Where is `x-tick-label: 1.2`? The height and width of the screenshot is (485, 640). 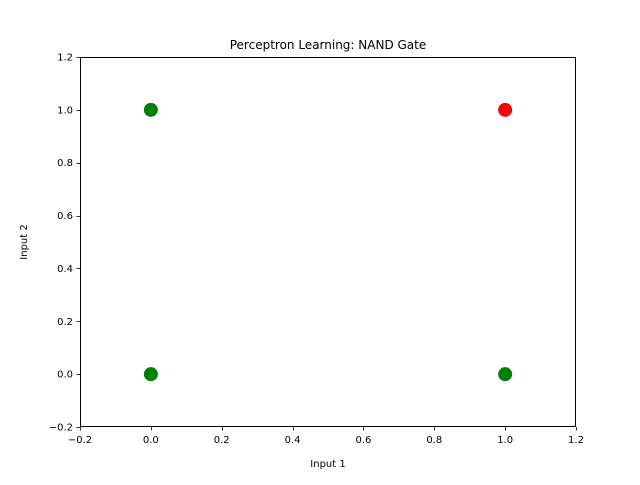 x-tick-label: 1.2 is located at coordinates (576, 440).